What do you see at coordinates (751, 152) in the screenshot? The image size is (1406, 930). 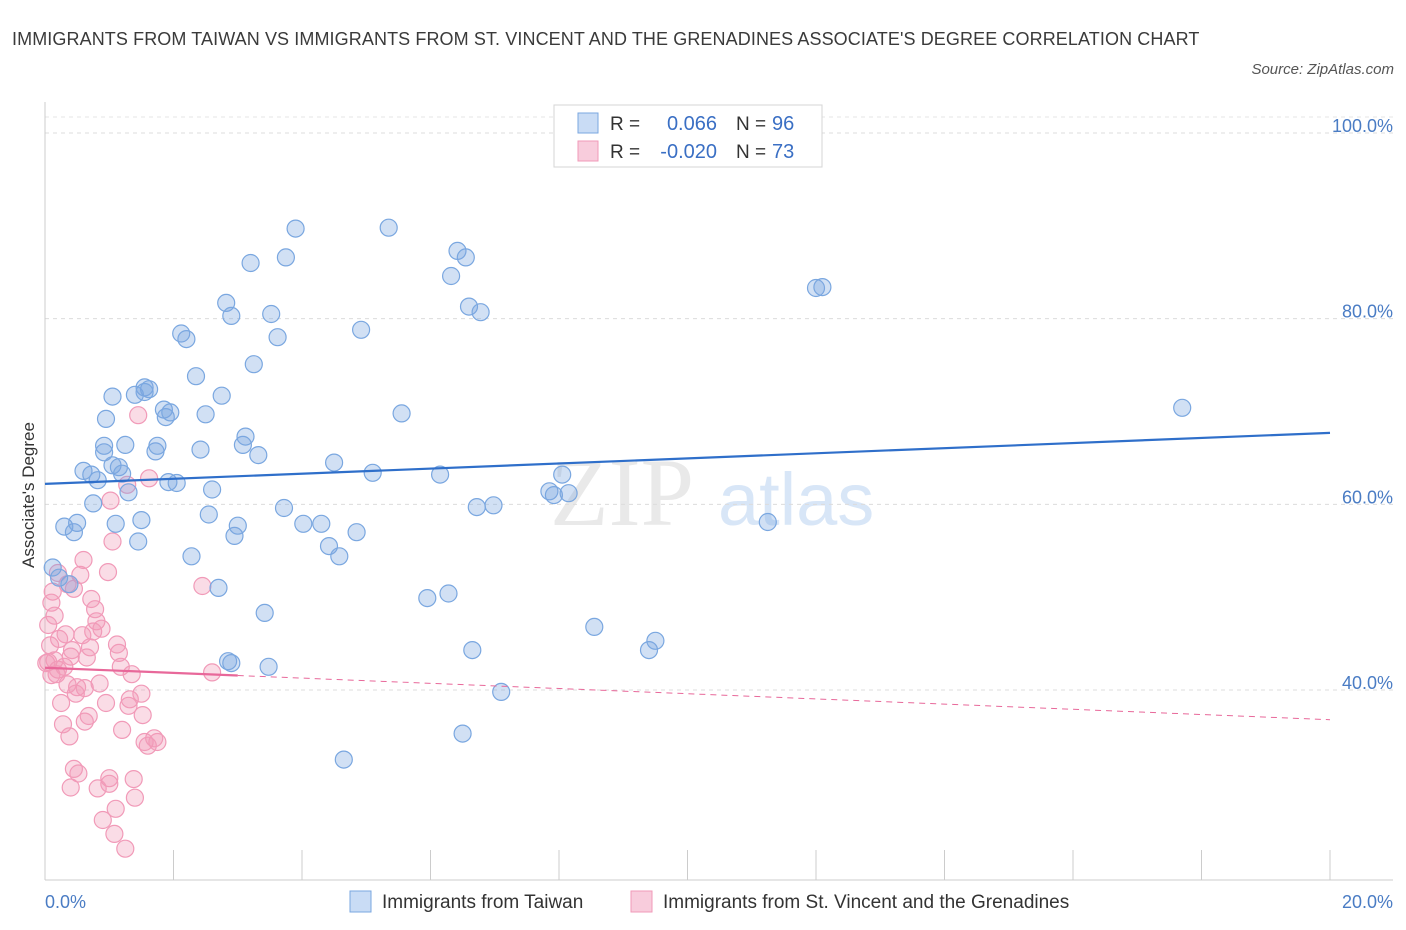 I see `legend-n-label-pink: N =` at bounding box center [751, 152].